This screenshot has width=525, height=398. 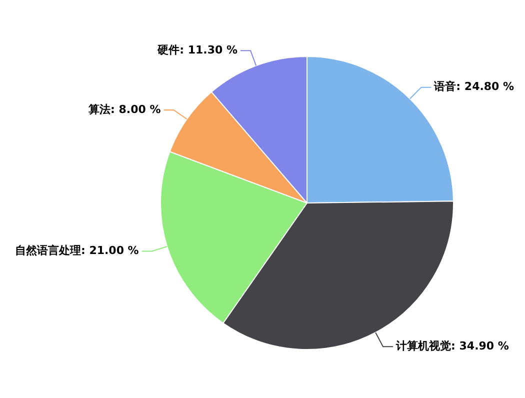 What do you see at coordinates (473, 87) in the screenshot?
I see `slice-label: 语音: 24.80 %` at bounding box center [473, 87].